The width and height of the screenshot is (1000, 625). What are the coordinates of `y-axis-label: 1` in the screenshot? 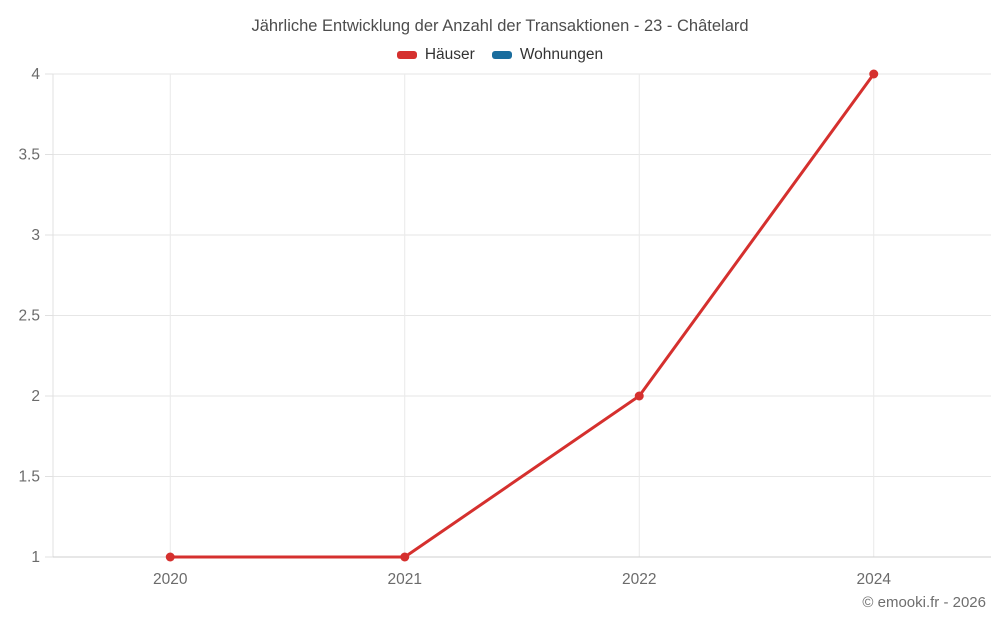 It's located at (35, 557).